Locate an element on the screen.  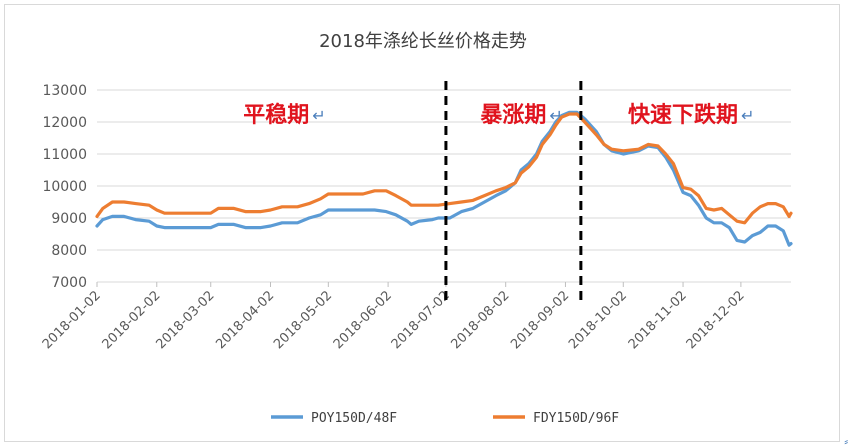
chart-title: 2018年涤纶长丝价格走势 is located at coordinates (423, 41).